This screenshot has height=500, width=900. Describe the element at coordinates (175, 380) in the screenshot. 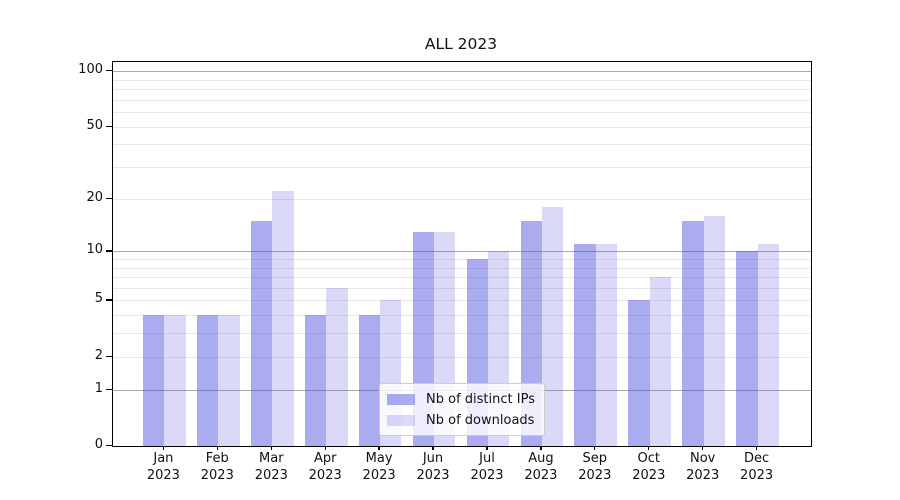

I see `bar-downloads-jan` at that location.